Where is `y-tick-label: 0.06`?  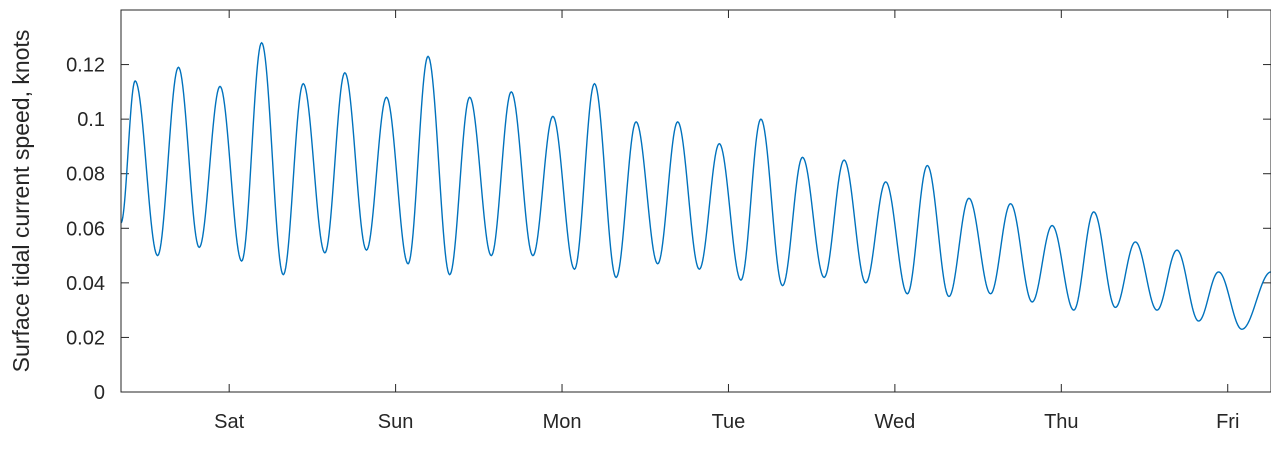
y-tick-label: 0.06 is located at coordinates (85, 229).